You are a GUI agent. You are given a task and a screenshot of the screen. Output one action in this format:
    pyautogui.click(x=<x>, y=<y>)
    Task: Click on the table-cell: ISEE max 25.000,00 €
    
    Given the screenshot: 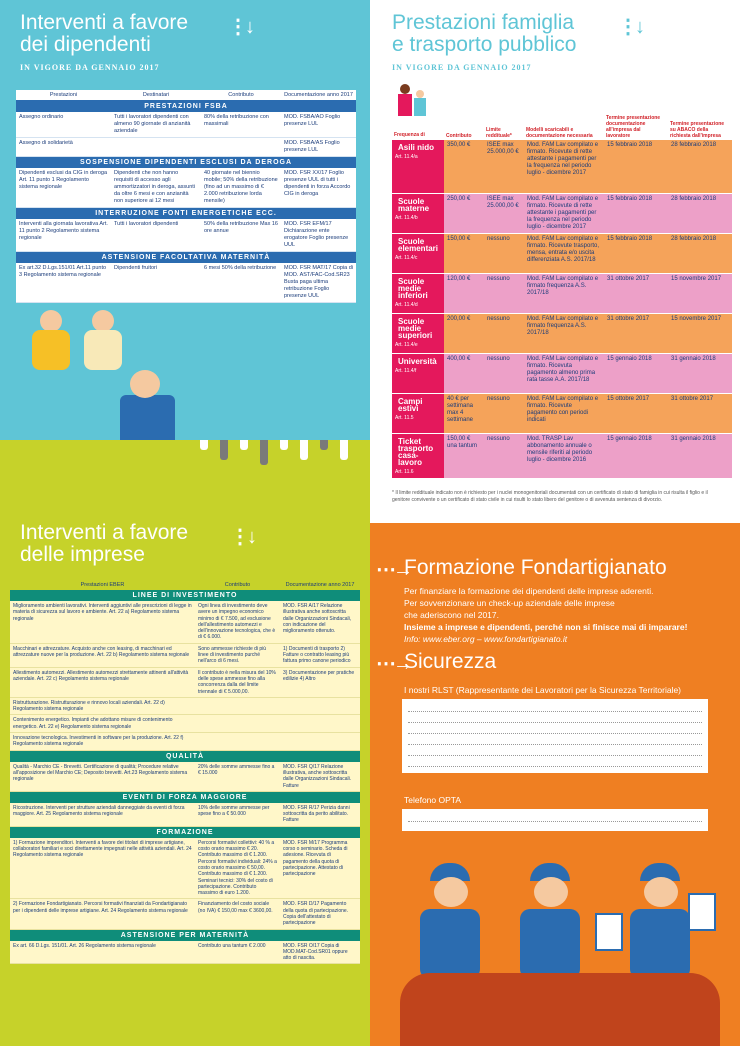 What is the action you would take?
    pyautogui.click(x=503, y=148)
    